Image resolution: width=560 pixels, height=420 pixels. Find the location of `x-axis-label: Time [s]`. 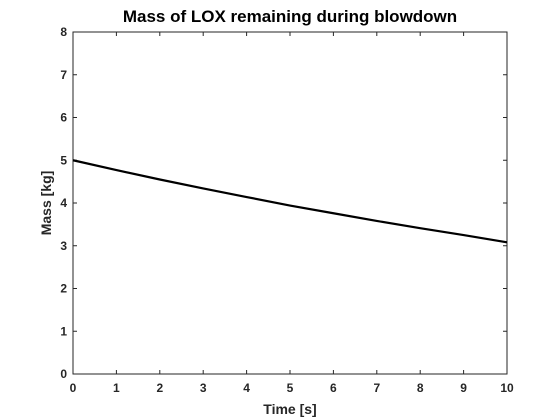

x-axis-label: Time [s] is located at coordinates (289, 409).